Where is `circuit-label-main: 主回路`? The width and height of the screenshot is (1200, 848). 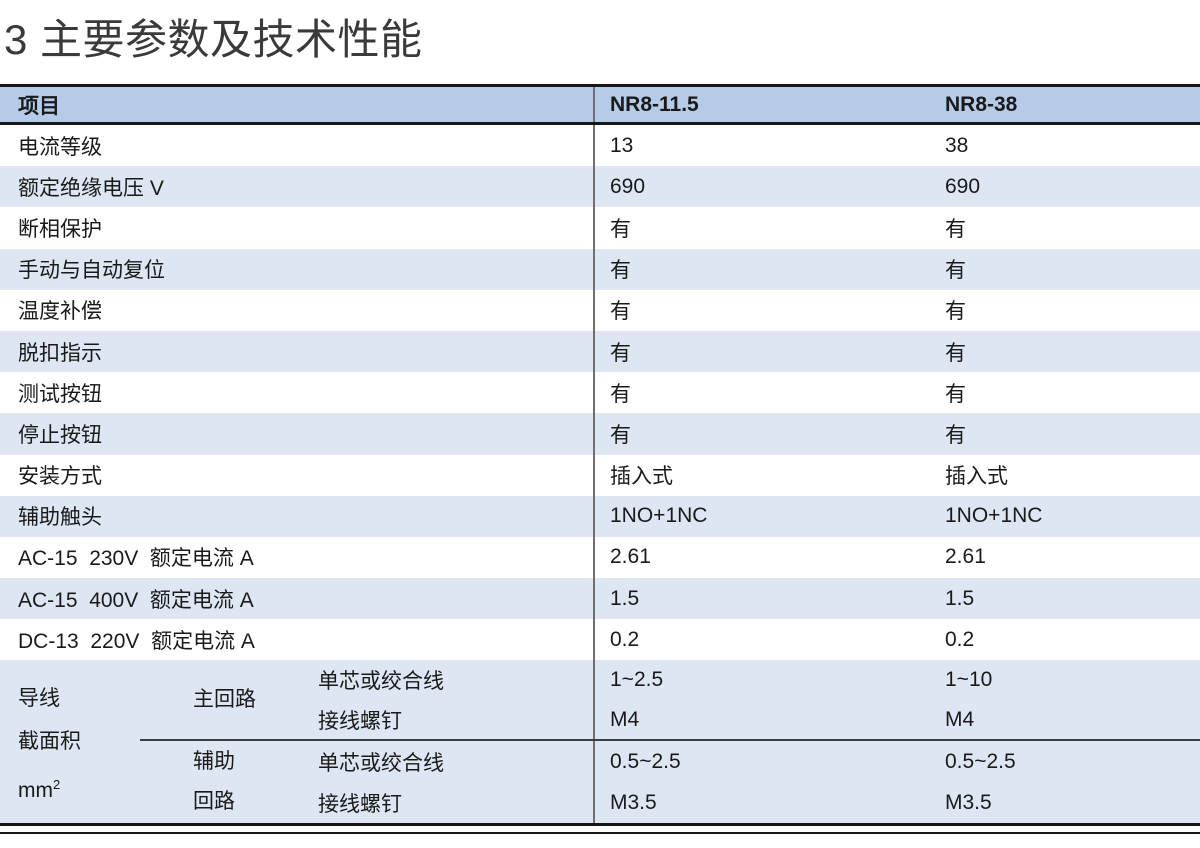
circuit-label-main: 主回路 is located at coordinates (229, 699).